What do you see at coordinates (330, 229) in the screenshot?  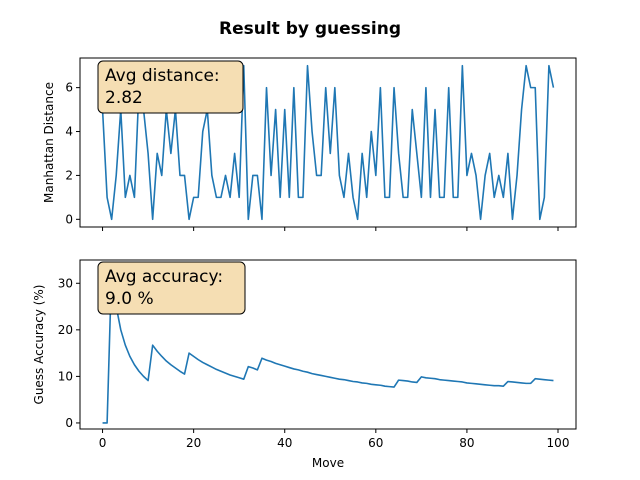 I see `distance-x-ticks` at bounding box center [330, 229].